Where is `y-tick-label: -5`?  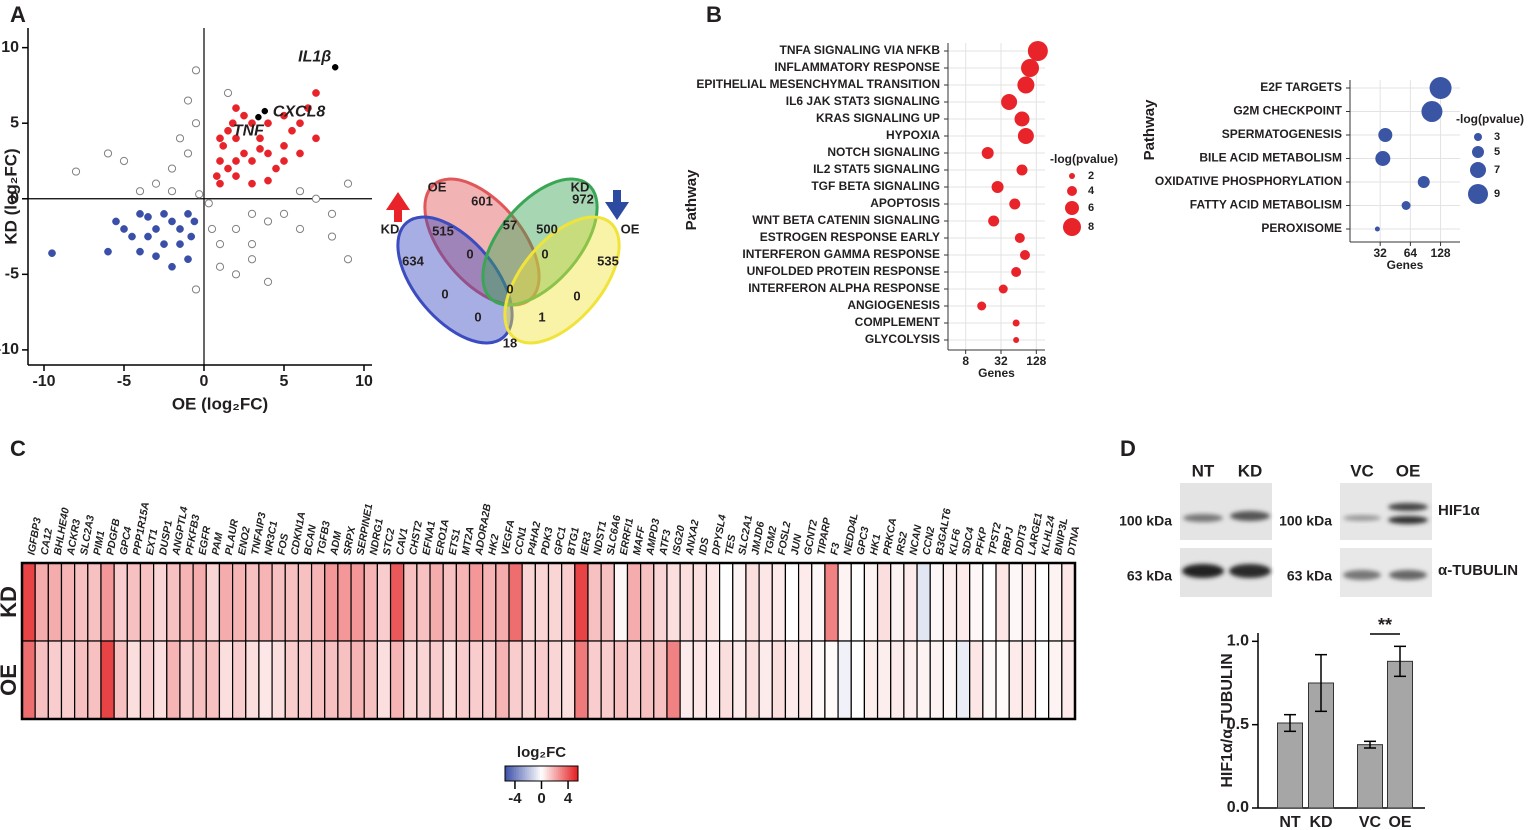 y-tick-label: -5 is located at coordinates (12, 274).